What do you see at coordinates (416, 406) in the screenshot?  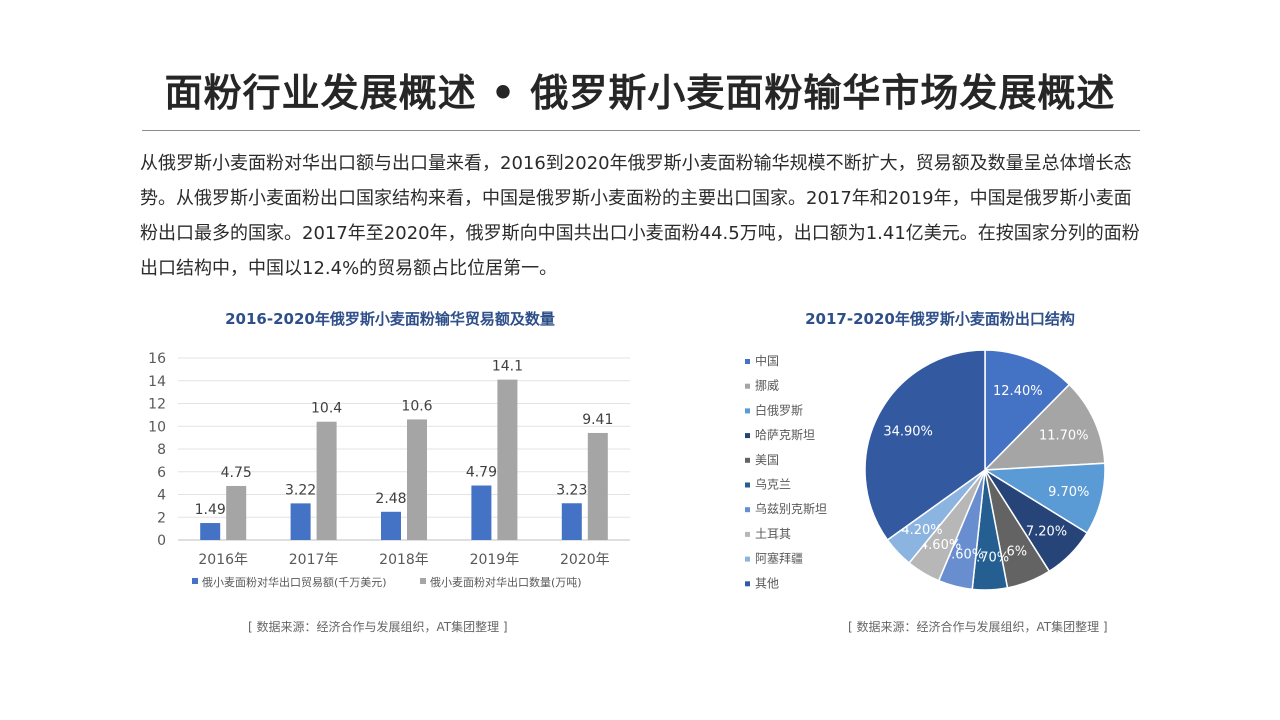 I see `data-label: 10.6` at bounding box center [416, 406].